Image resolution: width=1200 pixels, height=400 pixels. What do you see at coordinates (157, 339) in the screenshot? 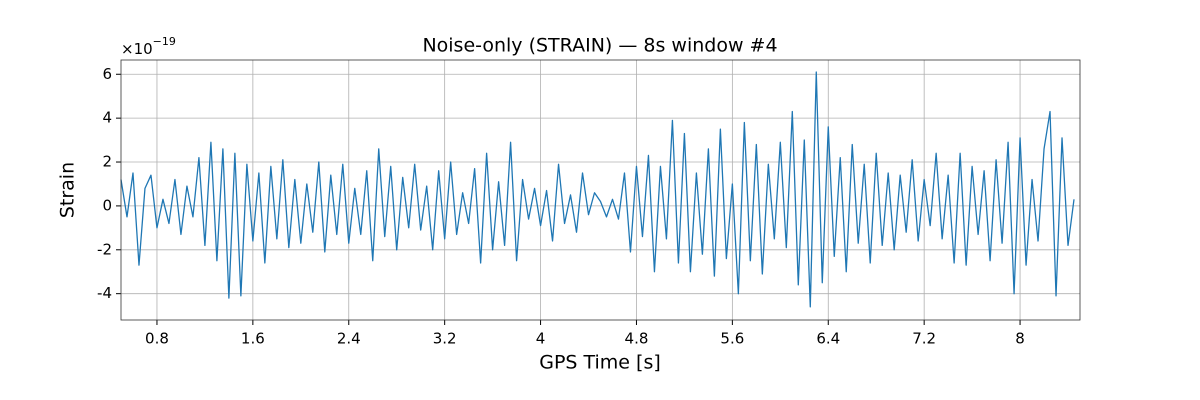
I see `x-tick-label: 0.8` at bounding box center [157, 339].